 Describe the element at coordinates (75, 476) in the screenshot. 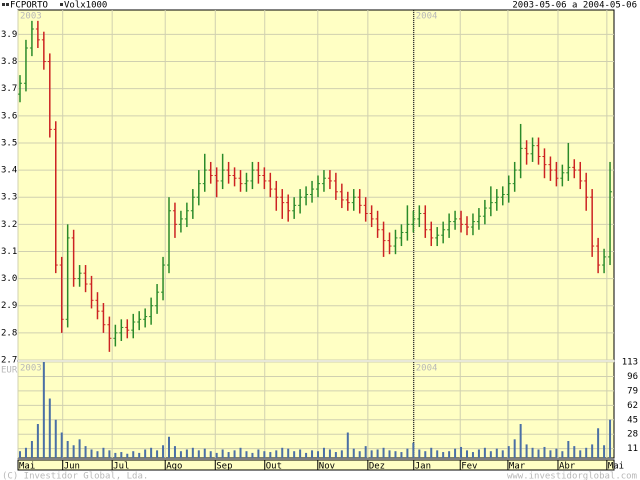

I see `footer-left: (C) Investidor Global, Lda.` at that location.